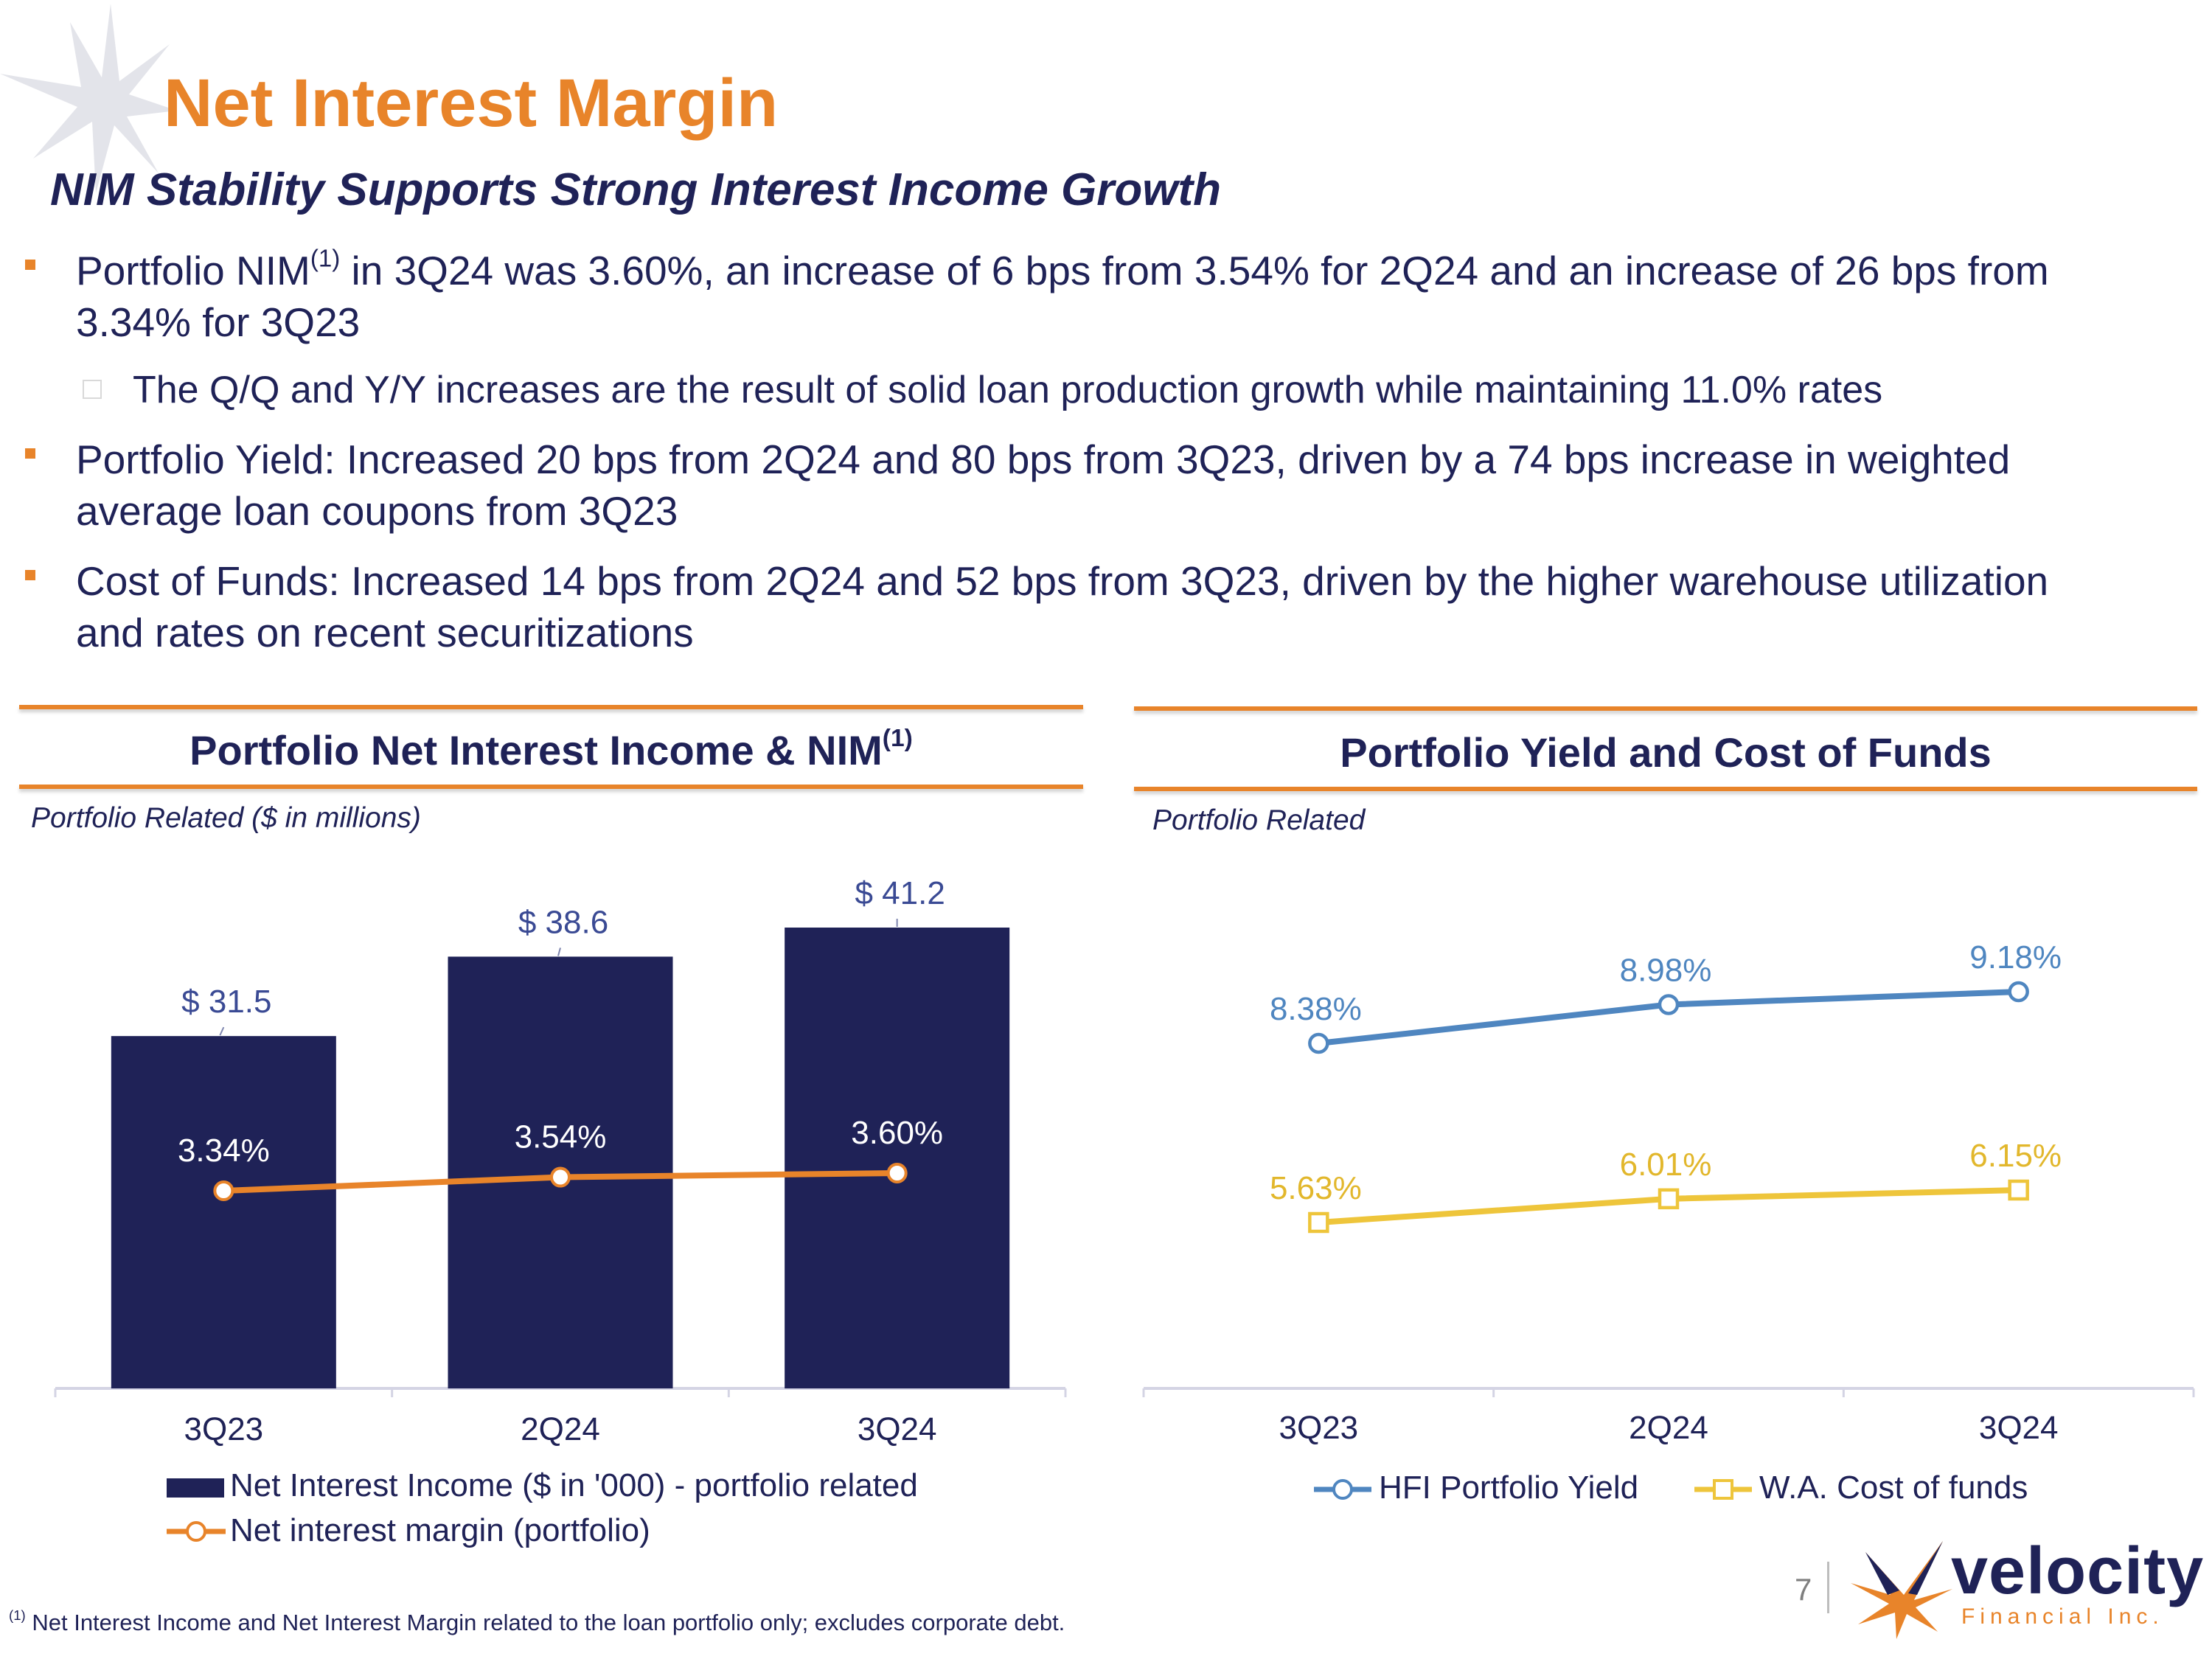 The image size is (2212, 1659). I want to click on point-nim-3Q24, so click(897, 1173).